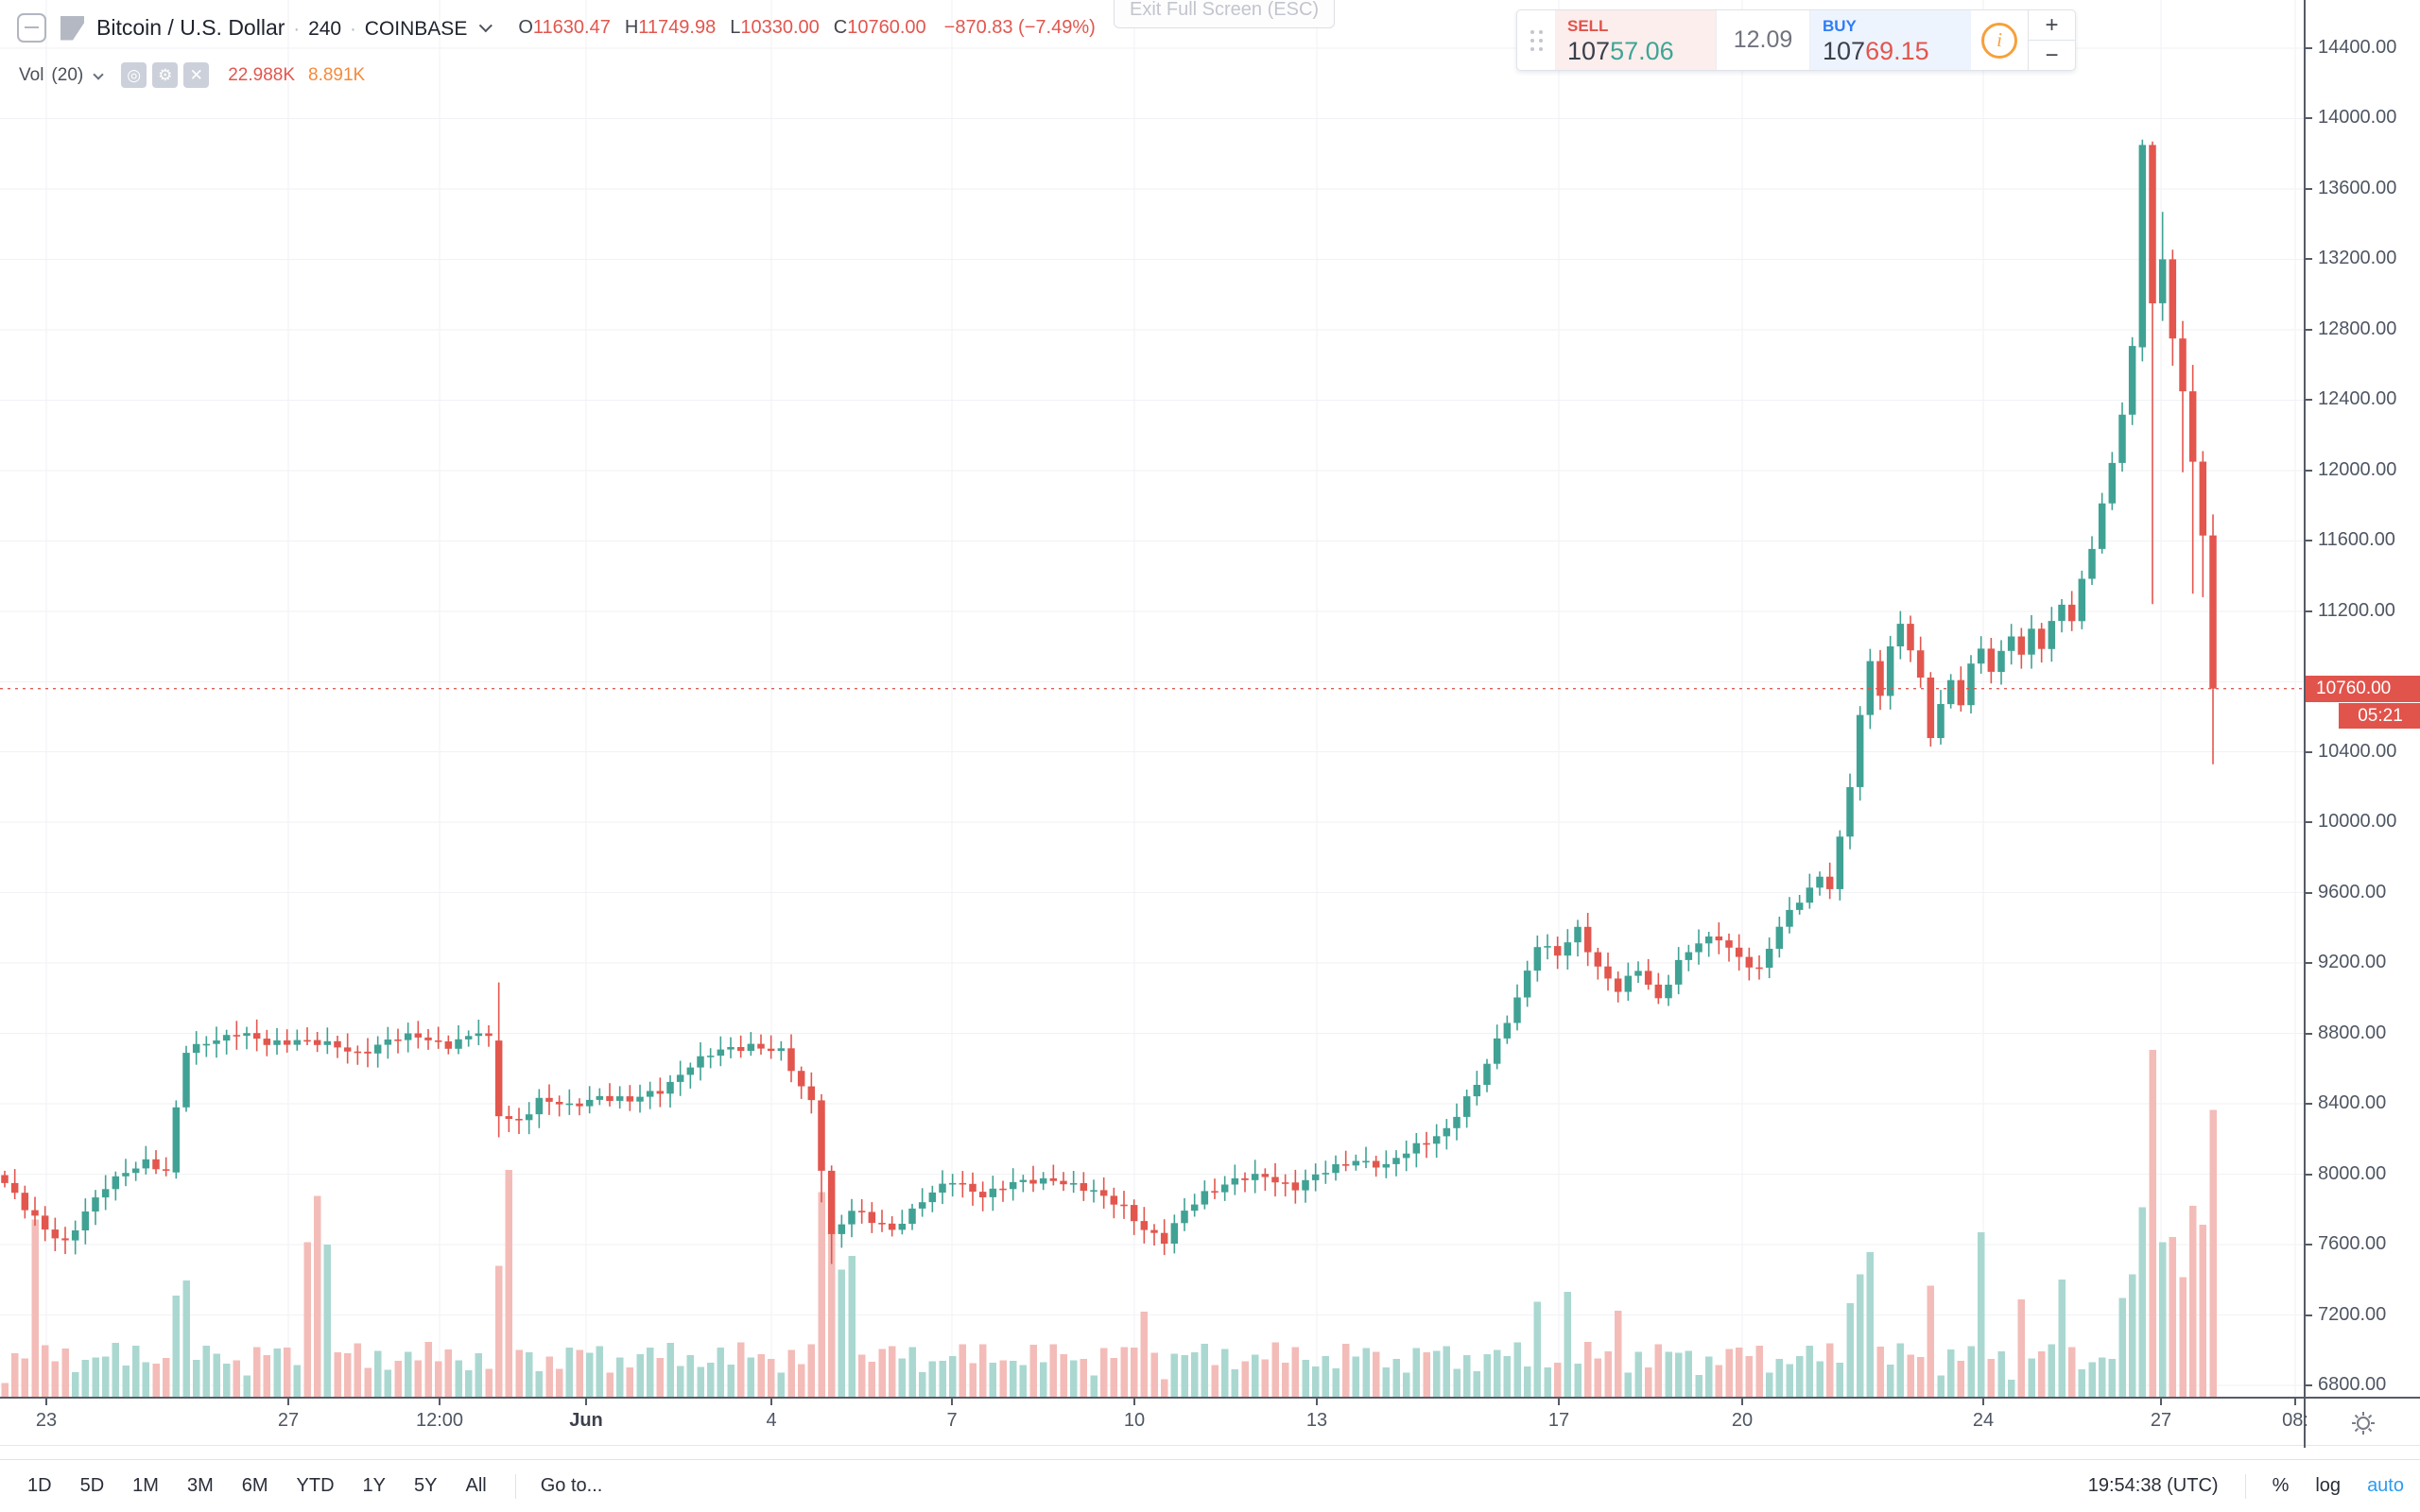 Image resolution: width=2420 pixels, height=1512 pixels. I want to click on drag-handle, so click(1536, 40).